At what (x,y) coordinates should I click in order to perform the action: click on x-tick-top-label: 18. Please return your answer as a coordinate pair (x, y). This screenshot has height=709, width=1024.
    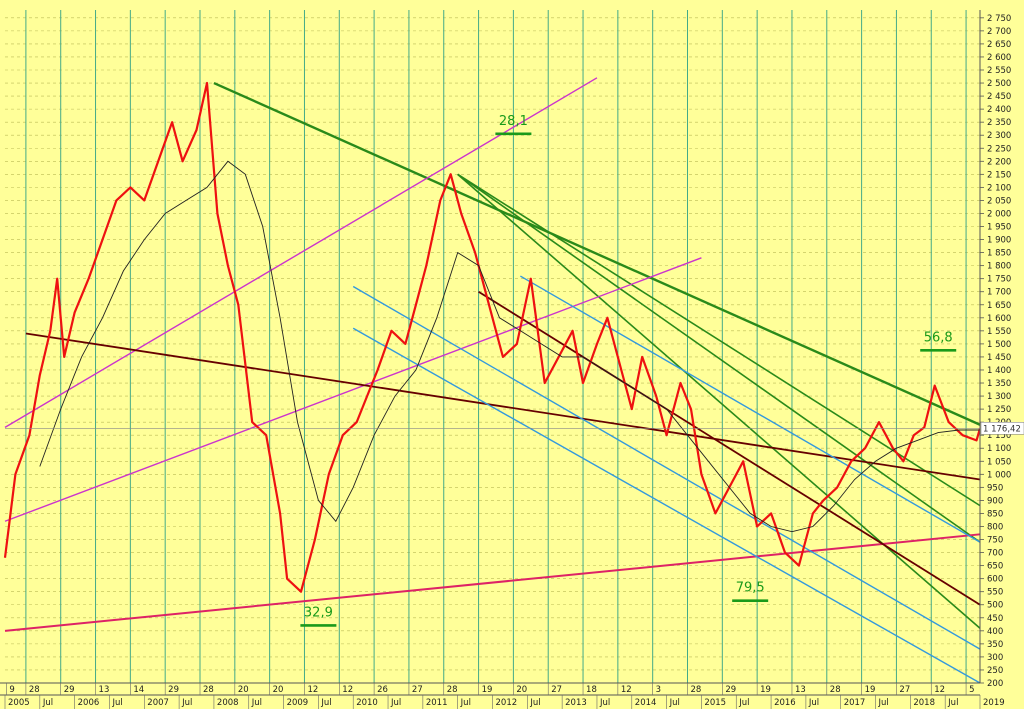
    Looking at the image, I should click on (591, 690).